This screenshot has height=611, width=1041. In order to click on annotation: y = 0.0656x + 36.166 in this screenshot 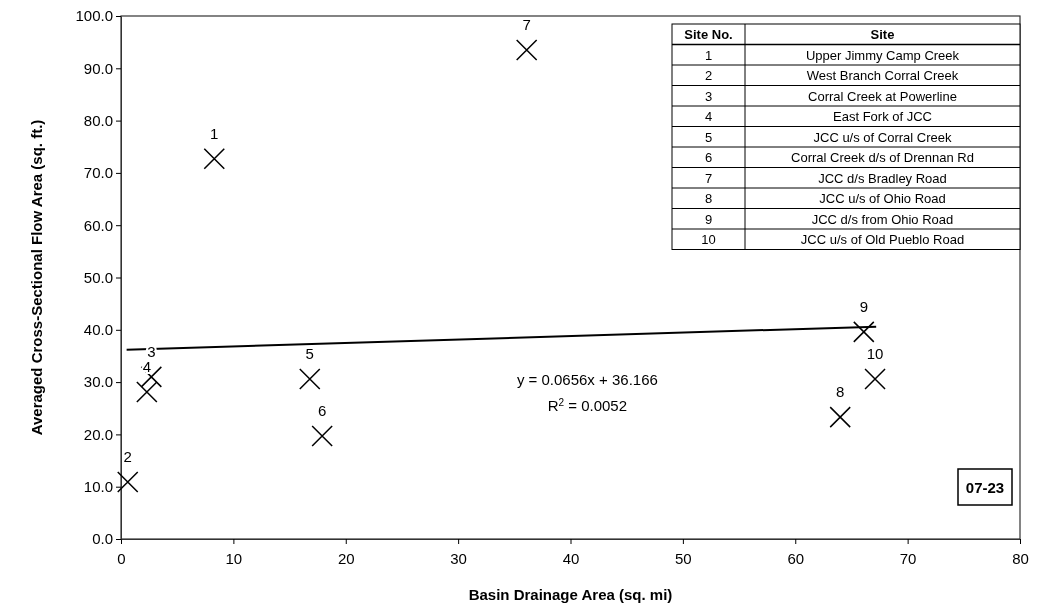, I will do `click(587, 379)`.